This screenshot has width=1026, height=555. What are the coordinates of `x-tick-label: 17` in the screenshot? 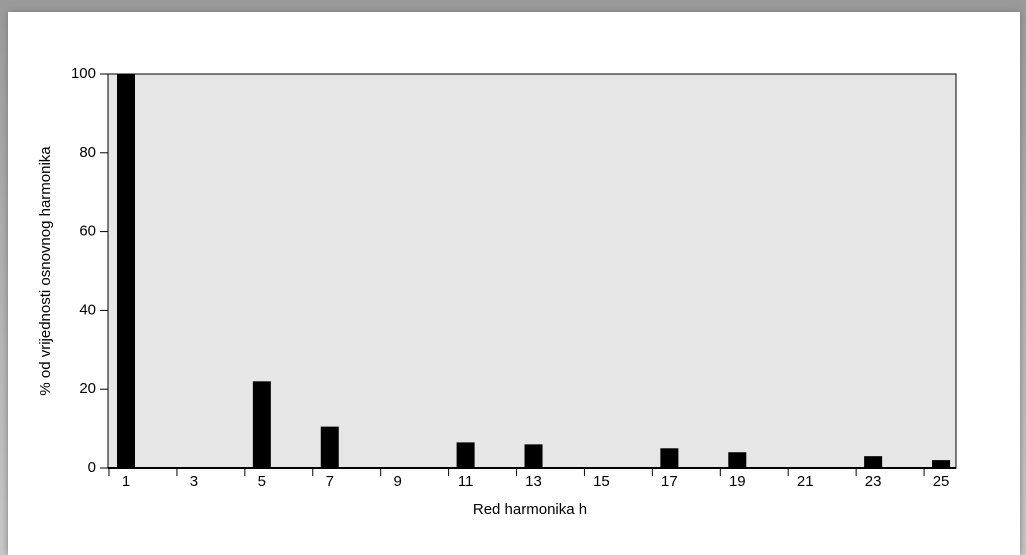 It's located at (669, 481).